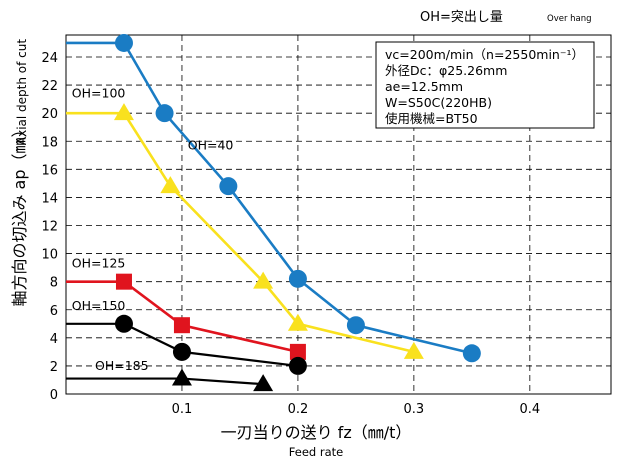  What do you see at coordinates (49, 86) in the screenshot?
I see `y-tick-label: 22` at bounding box center [49, 86].